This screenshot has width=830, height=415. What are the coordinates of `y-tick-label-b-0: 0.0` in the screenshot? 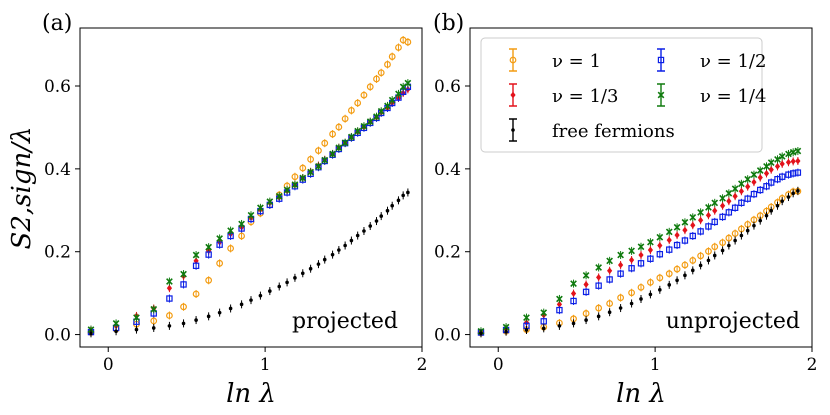 It's located at (447, 336).